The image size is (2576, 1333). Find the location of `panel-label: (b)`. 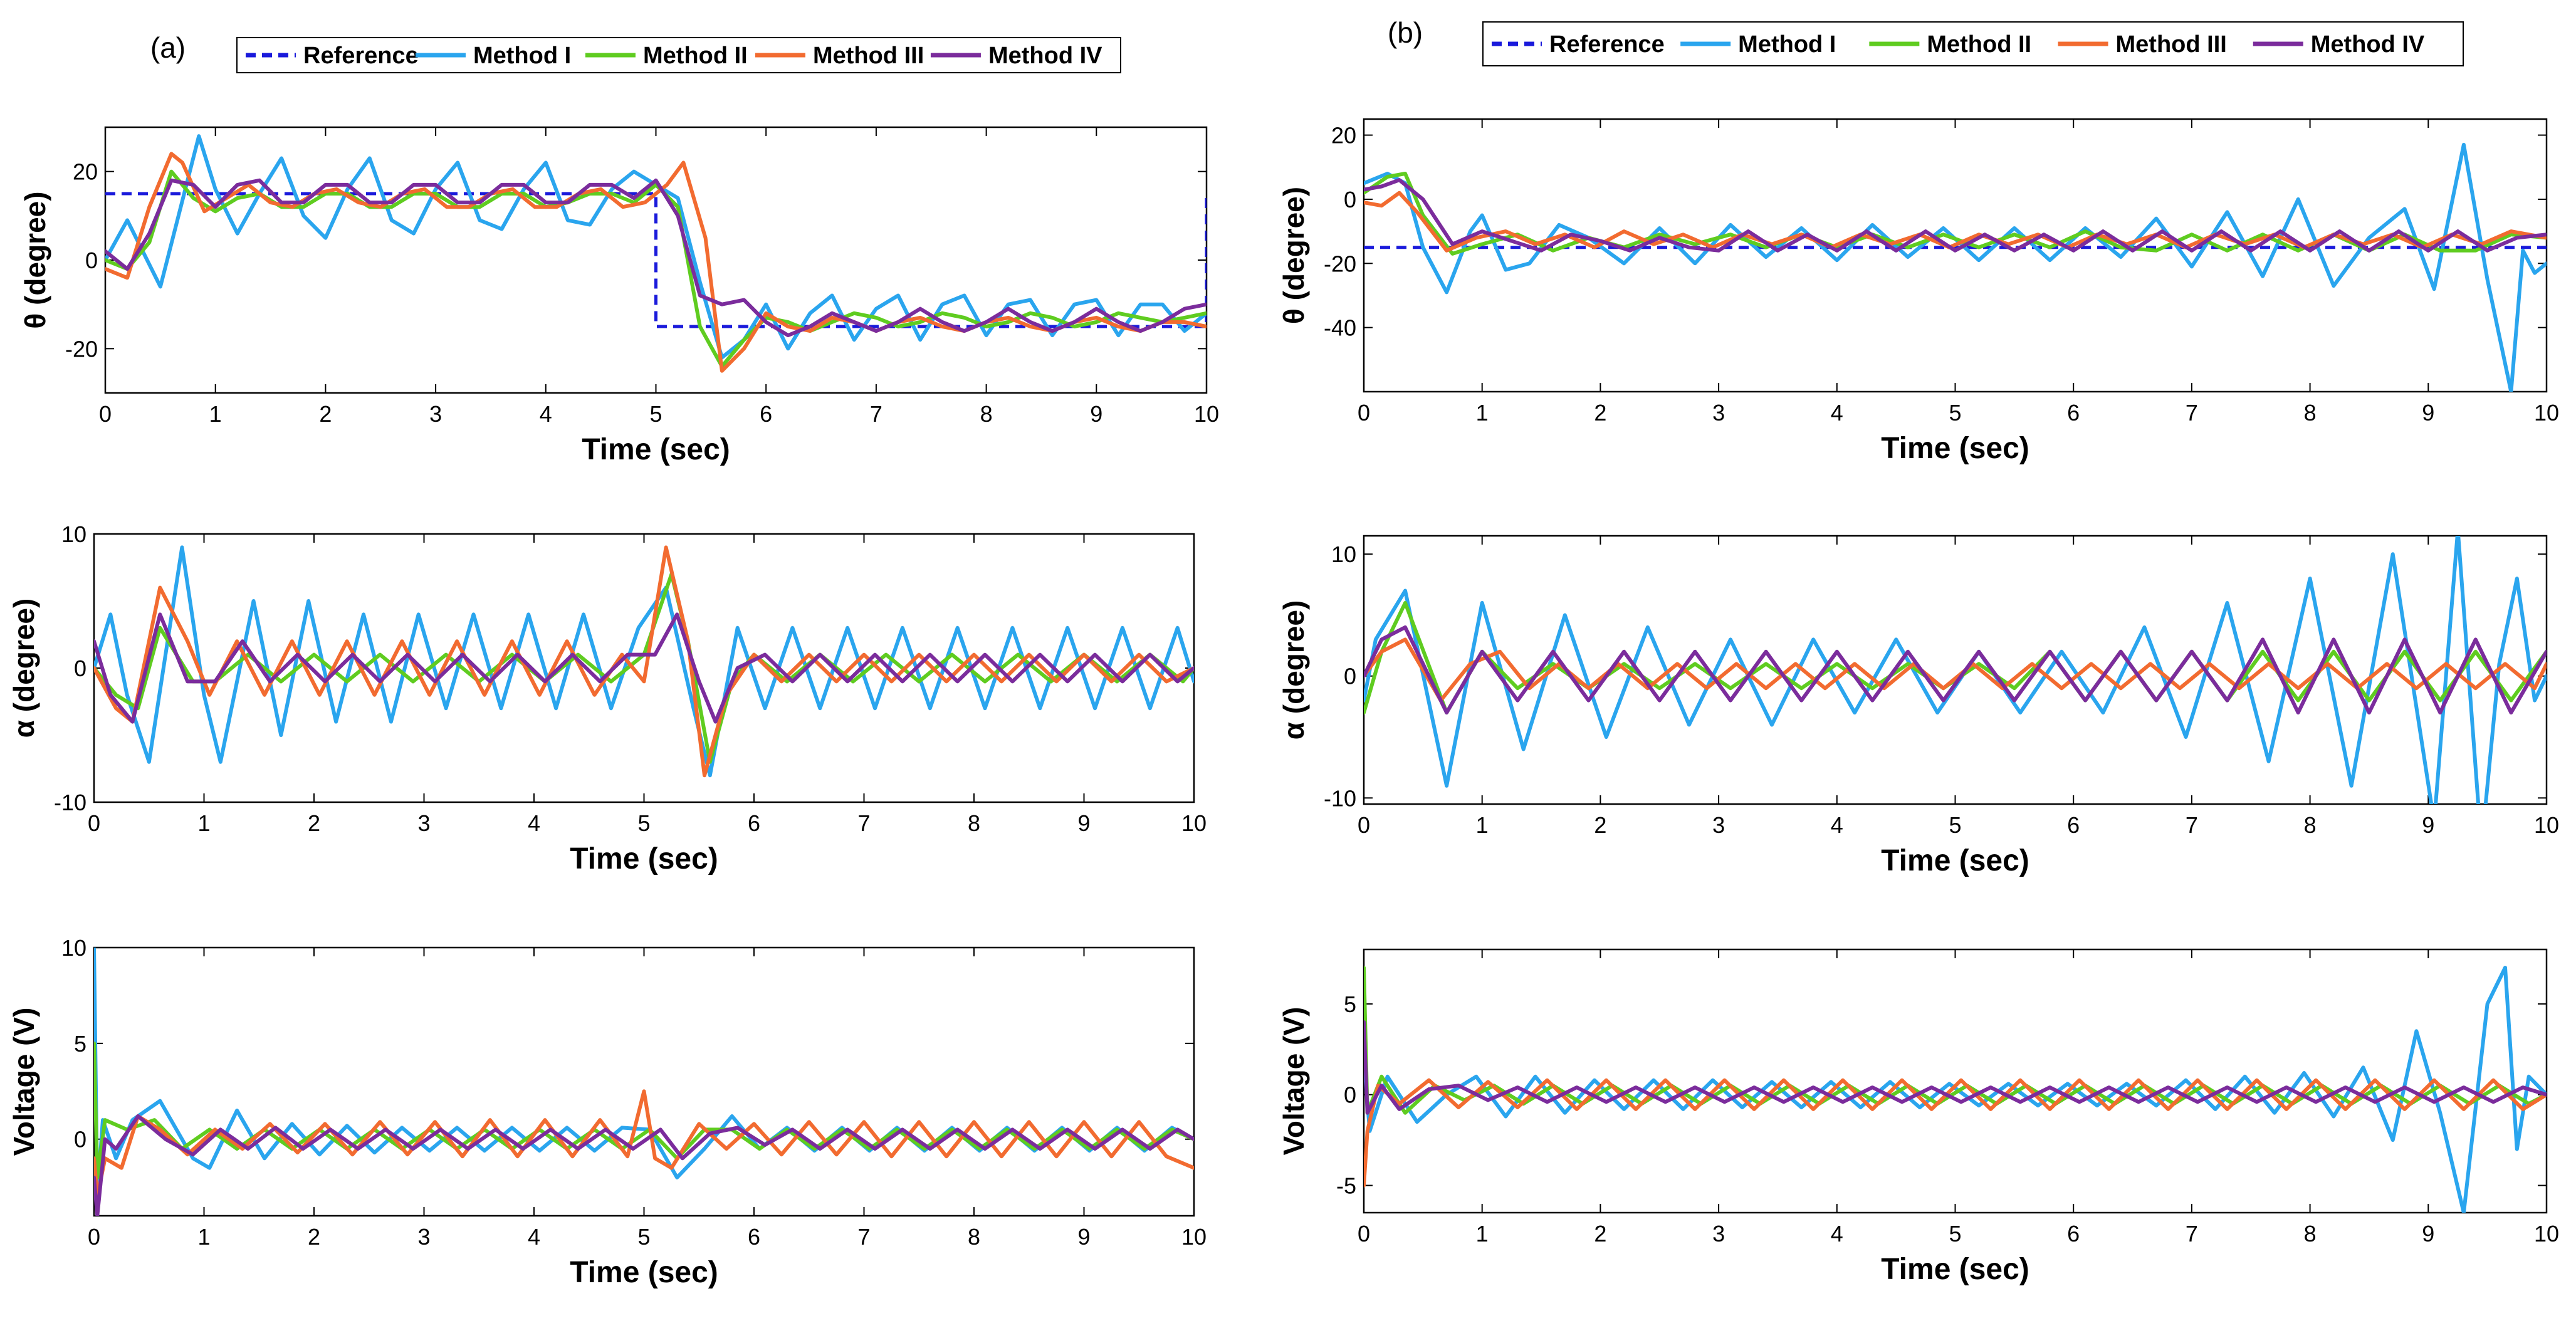

panel-label: (b) is located at coordinates (1405, 32).